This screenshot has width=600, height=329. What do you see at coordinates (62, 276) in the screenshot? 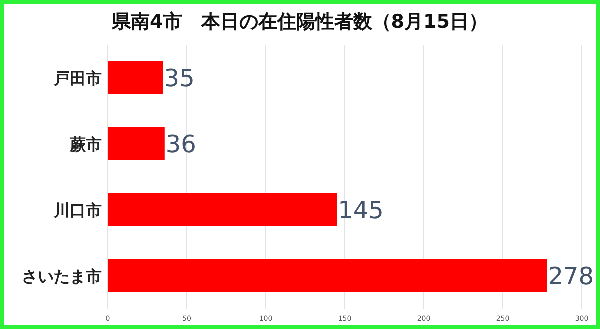
I see `y-tick-label: さいたま市` at bounding box center [62, 276].